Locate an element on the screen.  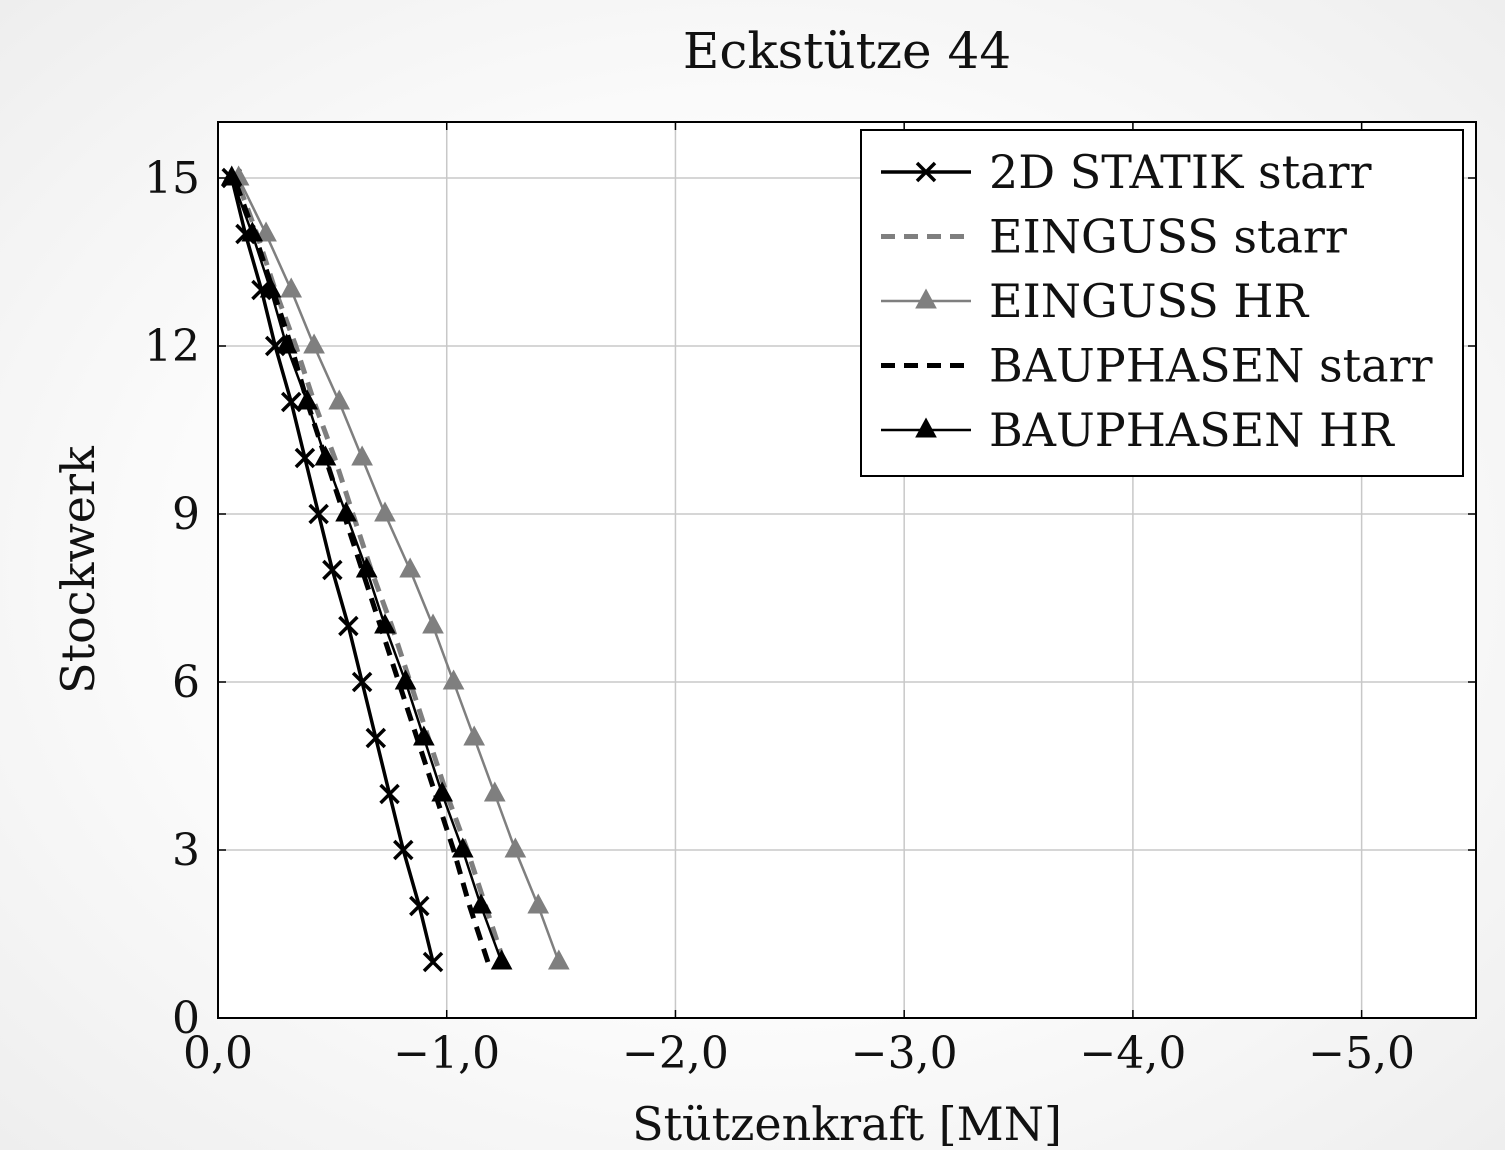
legend-label: EINGUSS starr is located at coordinates (1168, 237).